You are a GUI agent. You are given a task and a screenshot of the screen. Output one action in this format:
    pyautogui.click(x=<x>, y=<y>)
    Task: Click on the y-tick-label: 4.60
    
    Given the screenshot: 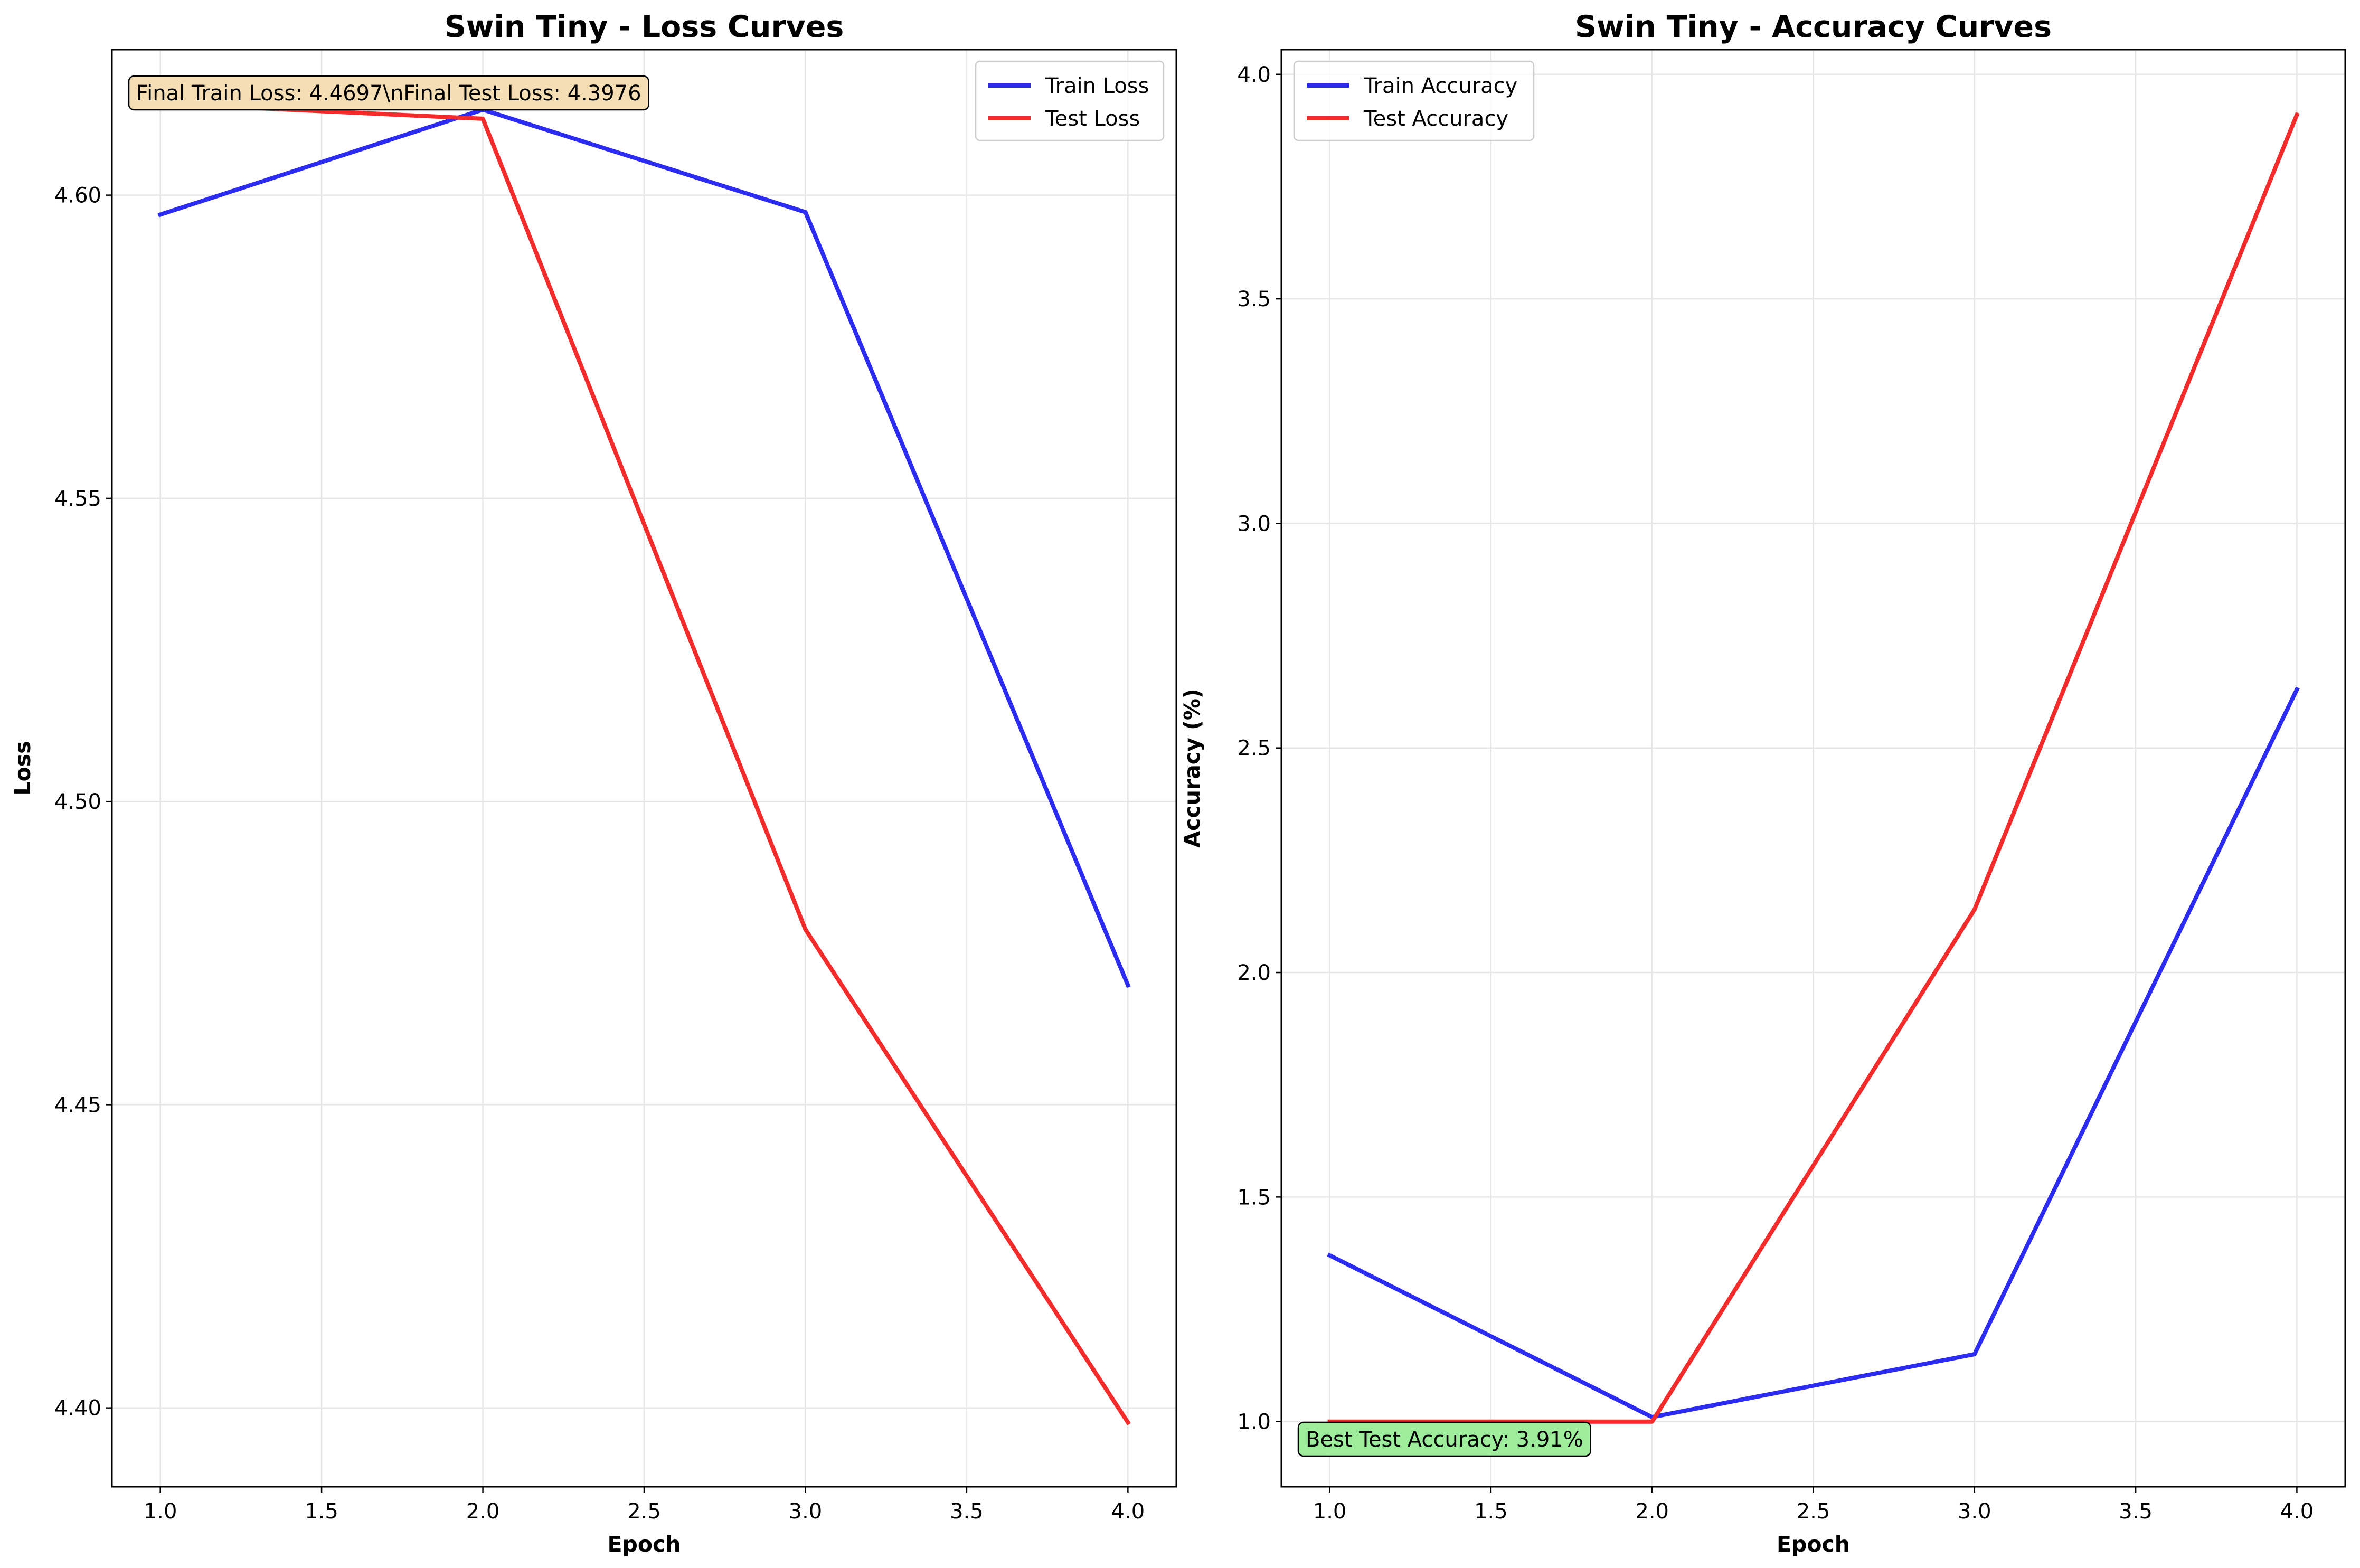 What is the action you would take?
    pyautogui.click(x=77, y=196)
    